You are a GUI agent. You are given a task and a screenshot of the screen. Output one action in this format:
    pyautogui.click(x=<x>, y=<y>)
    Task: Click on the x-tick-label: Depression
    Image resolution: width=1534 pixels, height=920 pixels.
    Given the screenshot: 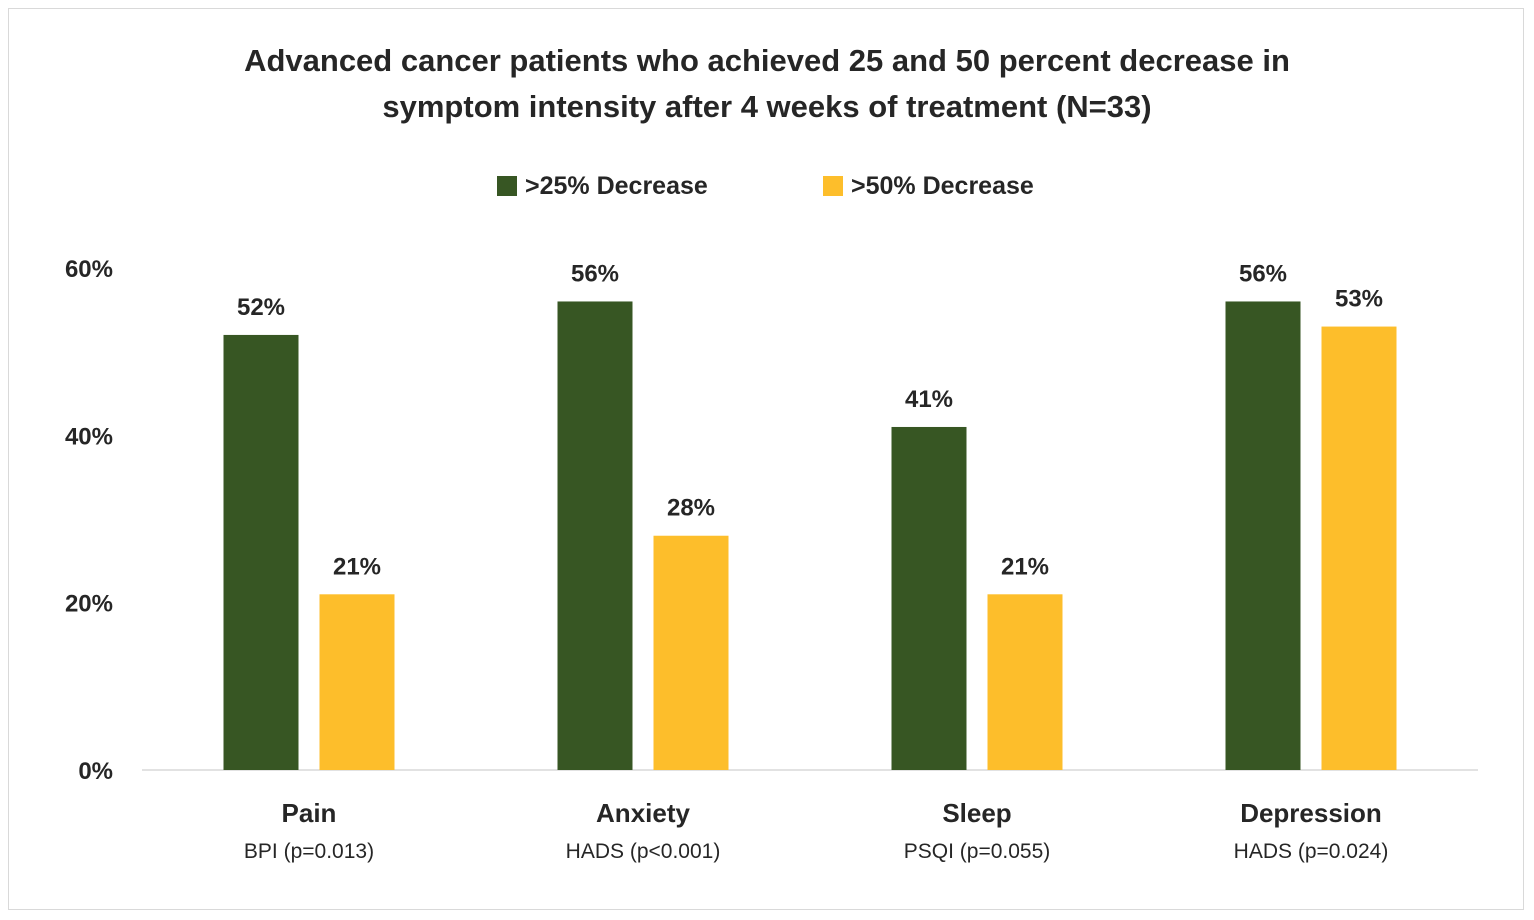 What is the action you would take?
    pyautogui.click(x=1311, y=813)
    